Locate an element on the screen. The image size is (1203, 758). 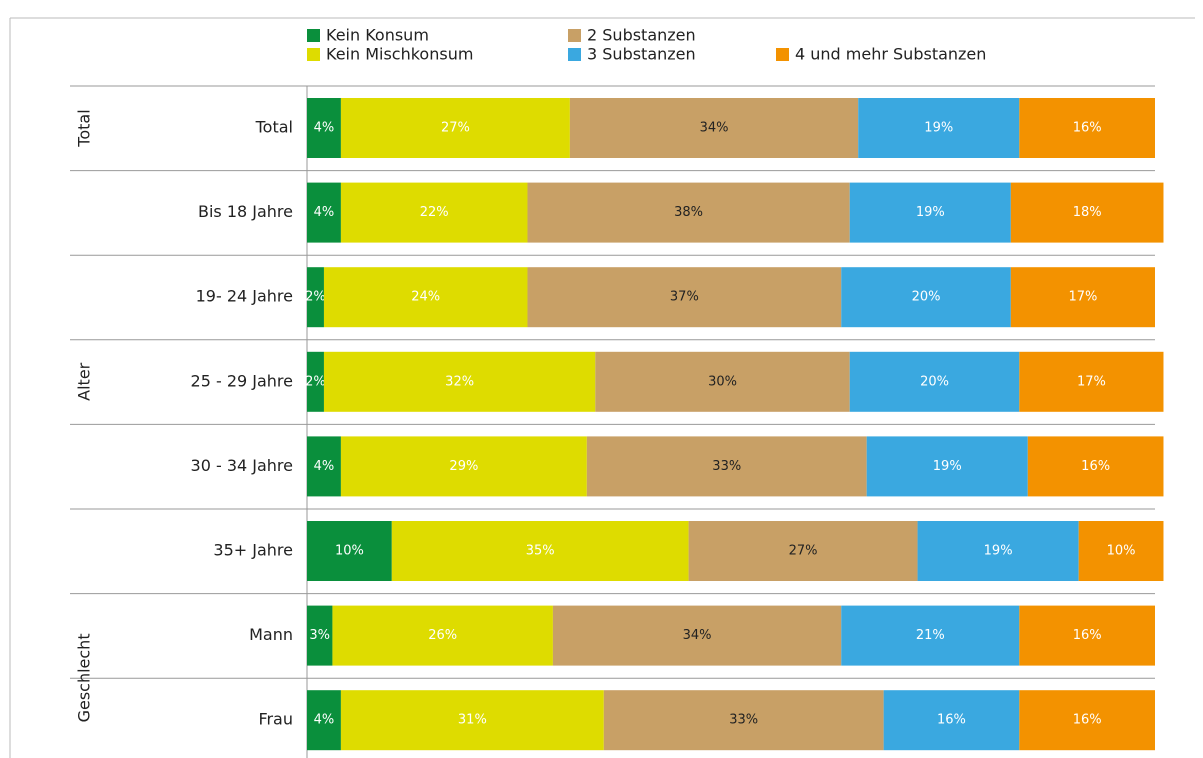
value-label: 24% is located at coordinates (425, 297).